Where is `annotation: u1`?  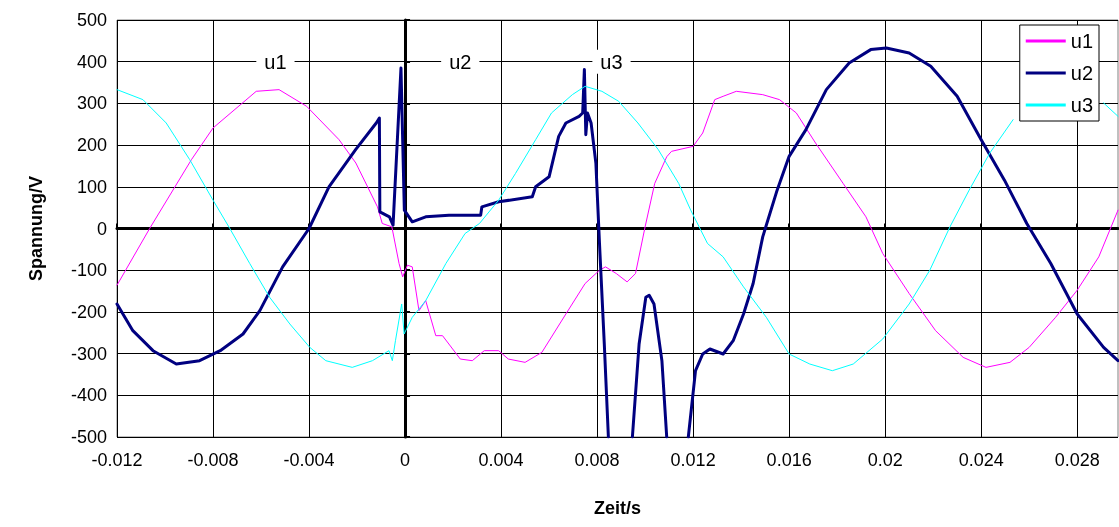 annotation: u1 is located at coordinates (275, 61).